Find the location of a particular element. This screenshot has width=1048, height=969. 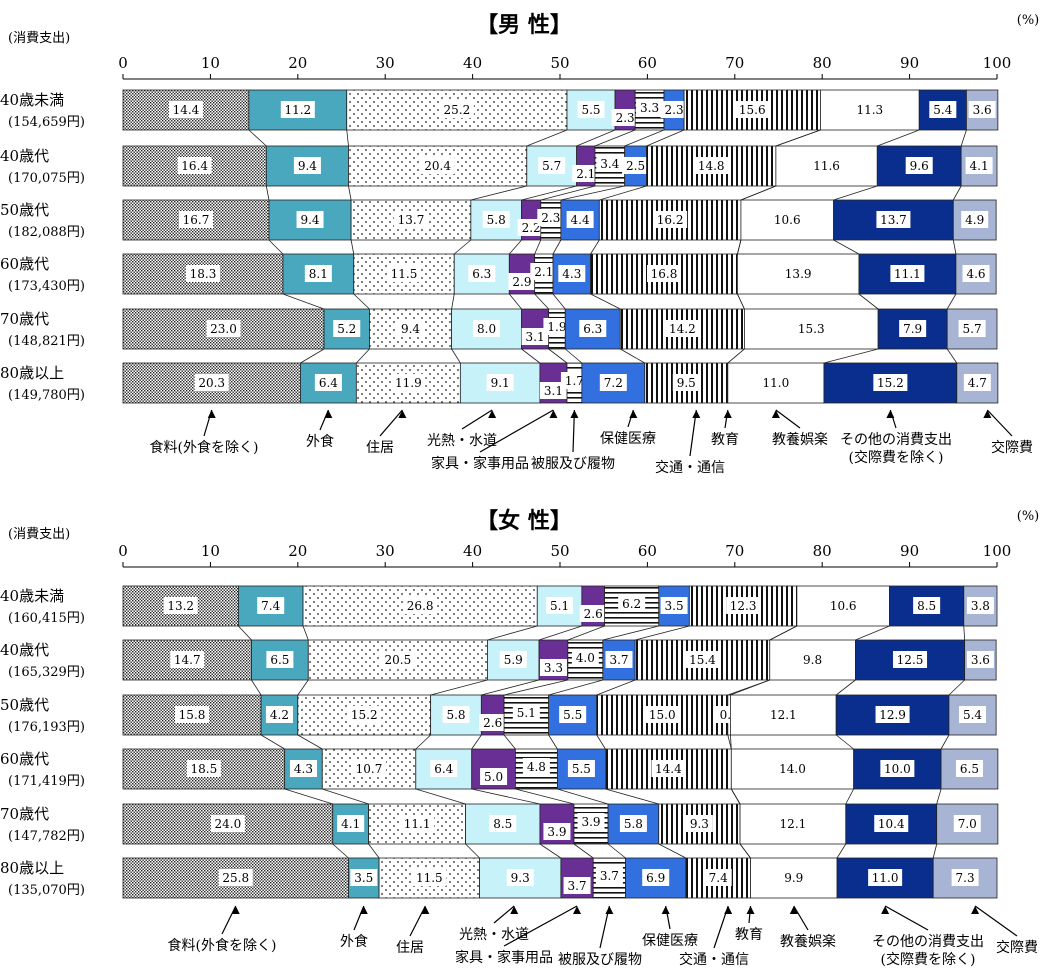

data-label: 7.3 is located at coordinates (965, 878).